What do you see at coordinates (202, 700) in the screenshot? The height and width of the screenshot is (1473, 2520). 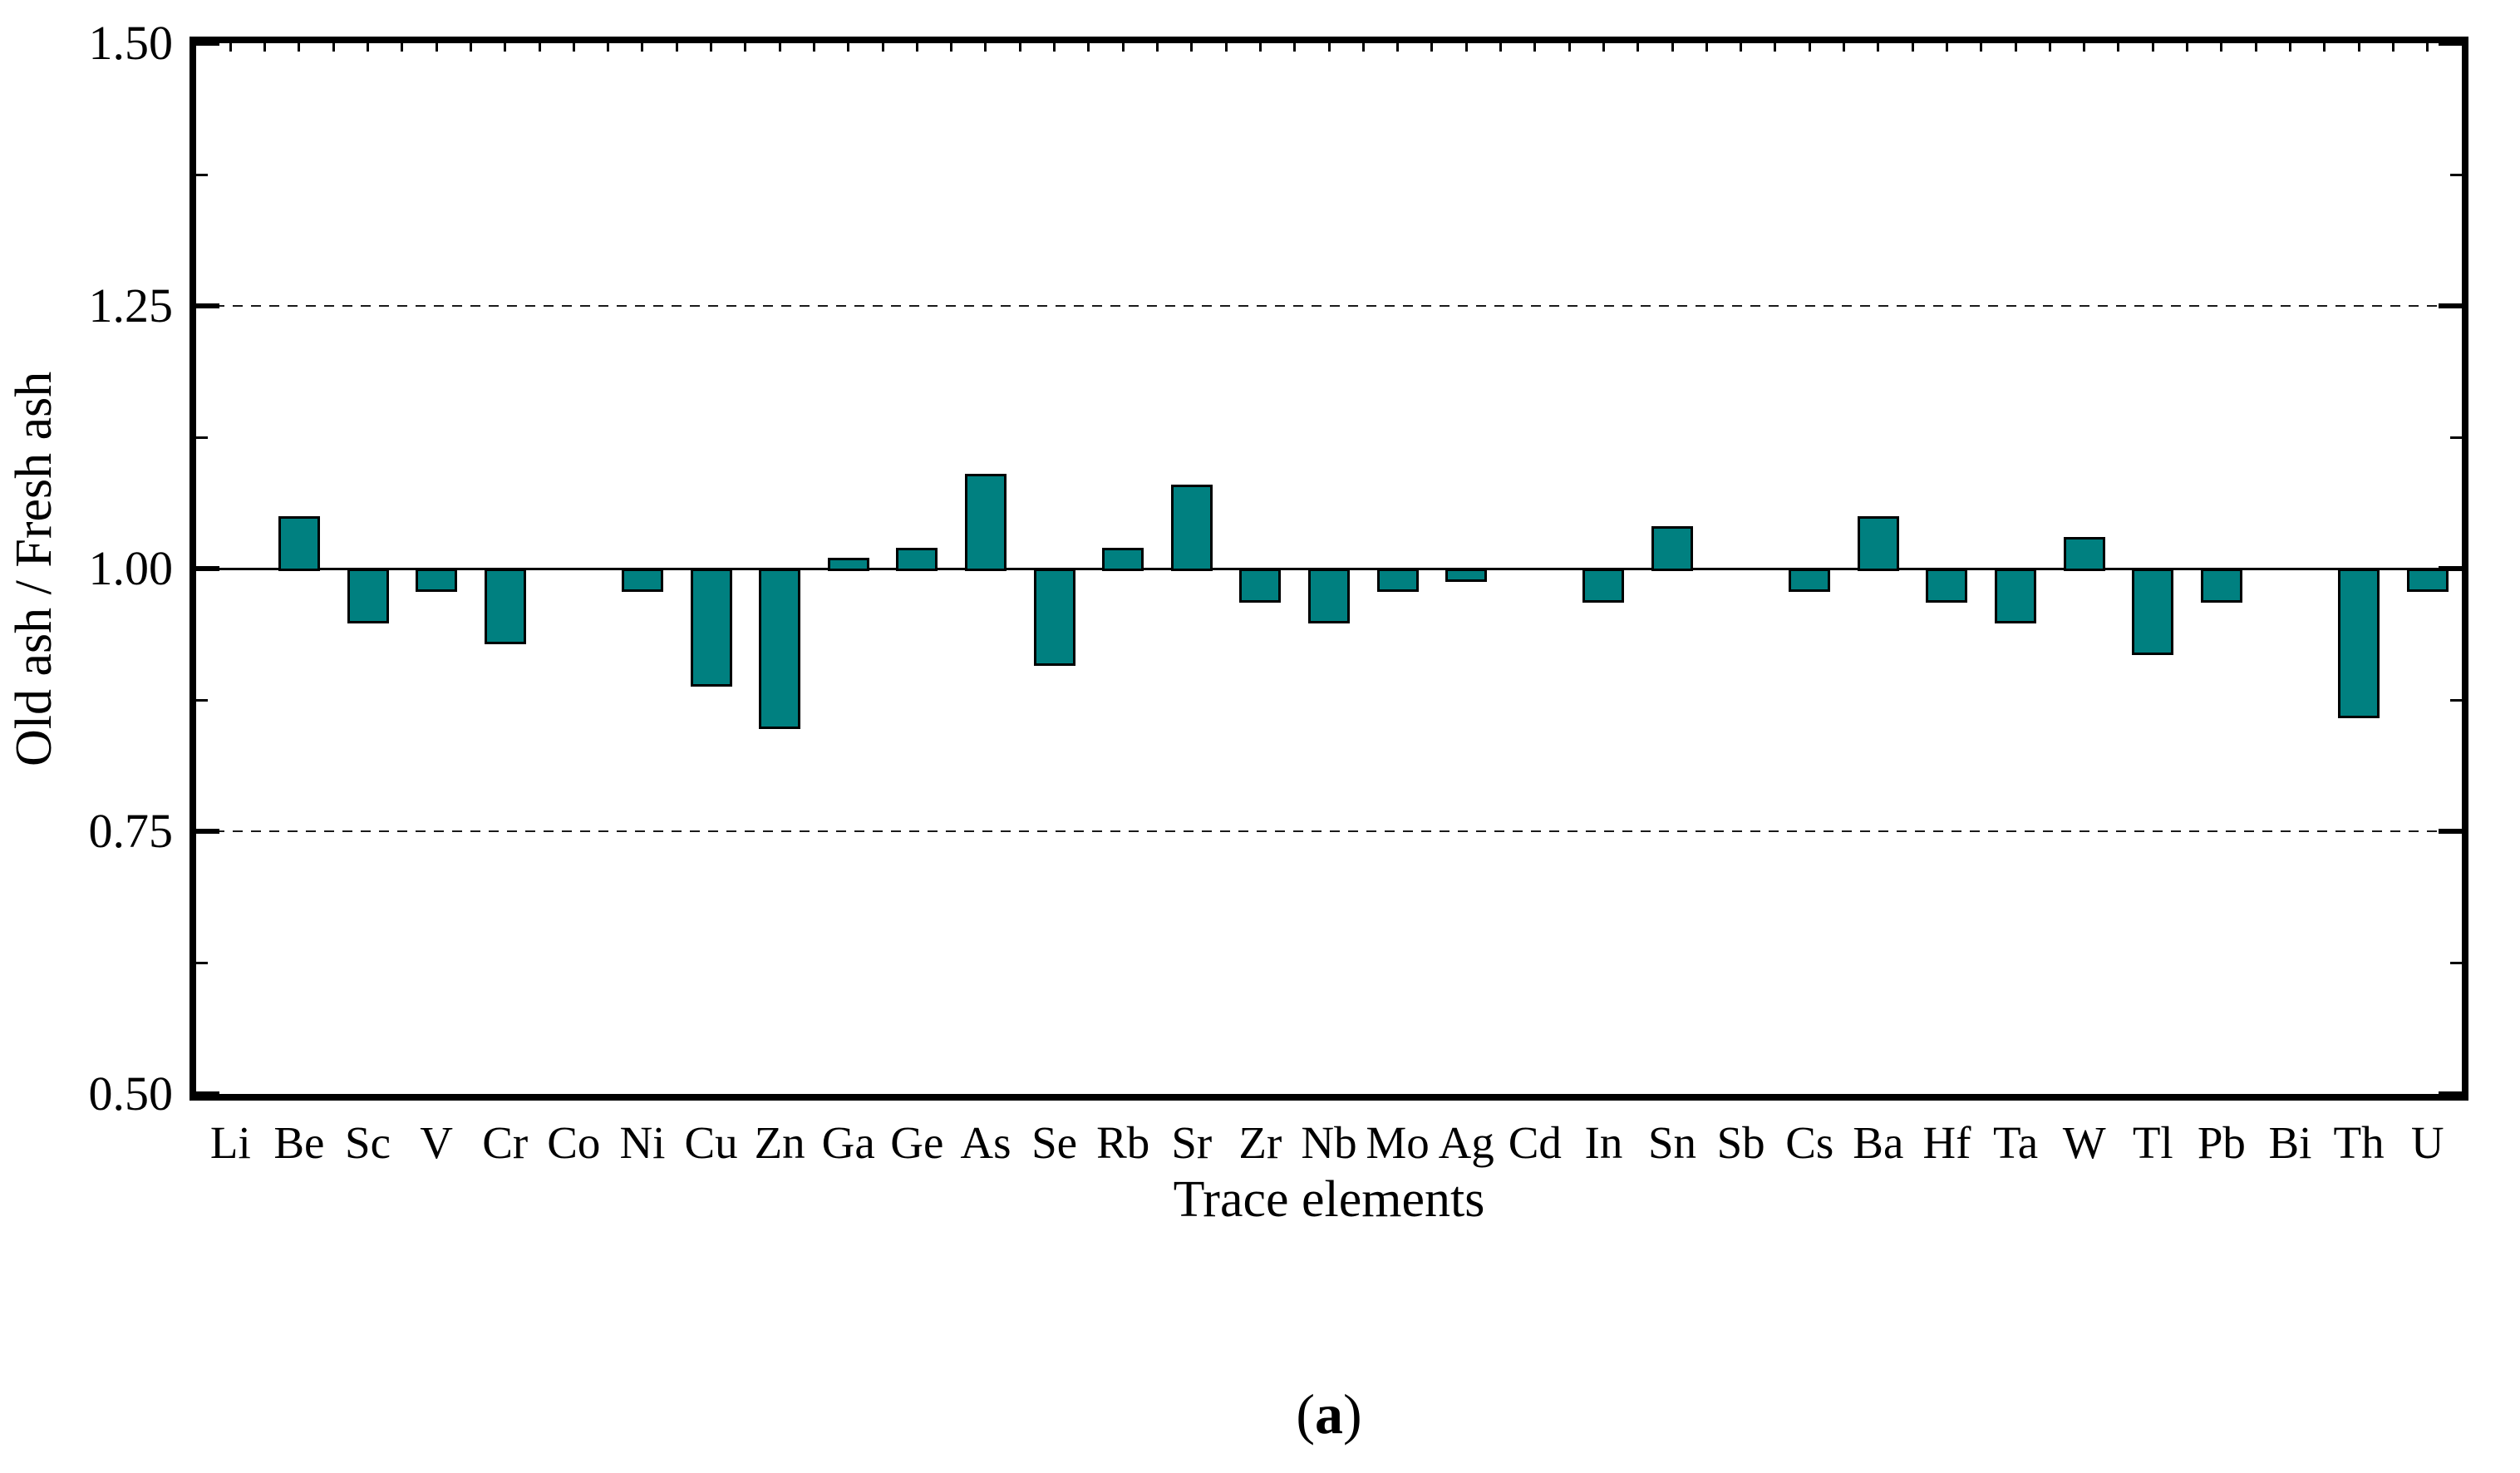 I see `y-minor-tick-left-0.875` at bounding box center [202, 700].